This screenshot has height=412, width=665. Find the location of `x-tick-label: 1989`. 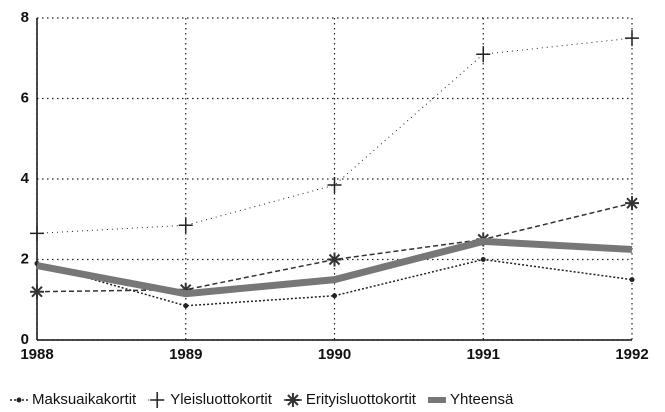

x-tick-label: 1989 is located at coordinates (185, 354).